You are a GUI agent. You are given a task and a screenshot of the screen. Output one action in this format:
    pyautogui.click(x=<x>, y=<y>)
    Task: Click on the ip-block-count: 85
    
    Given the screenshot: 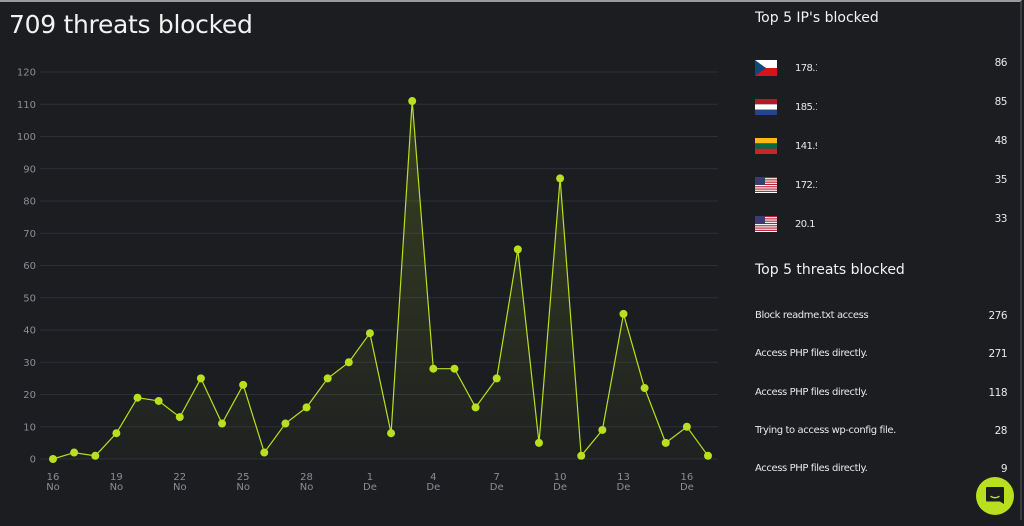 What is the action you would take?
    pyautogui.click(x=1001, y=102)
    